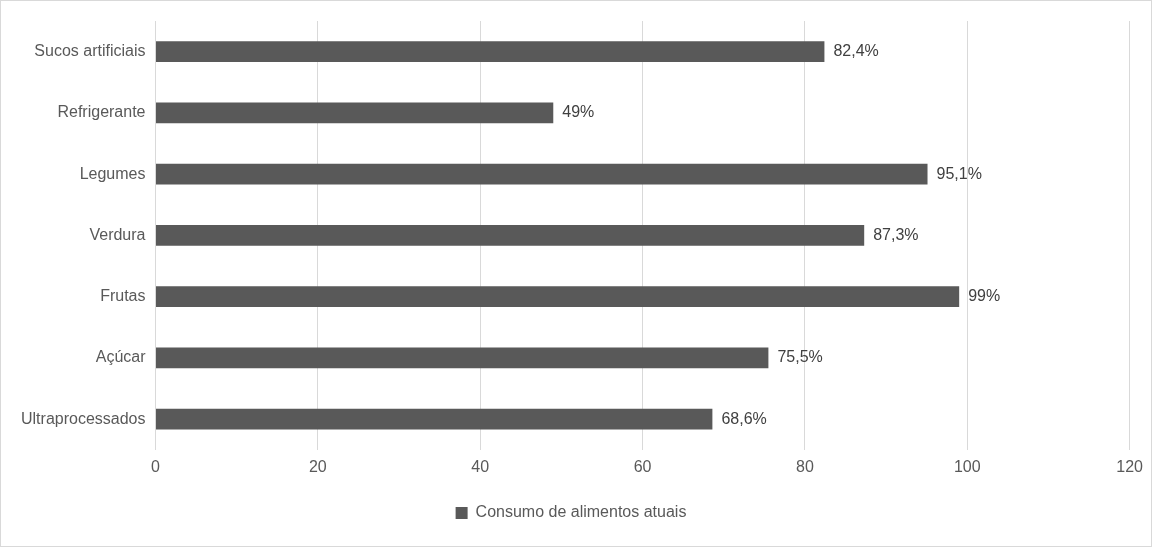 The height and width of the screenshot is (547, 1152). I want to click on x-tick-label: 100, so click(967, 466).